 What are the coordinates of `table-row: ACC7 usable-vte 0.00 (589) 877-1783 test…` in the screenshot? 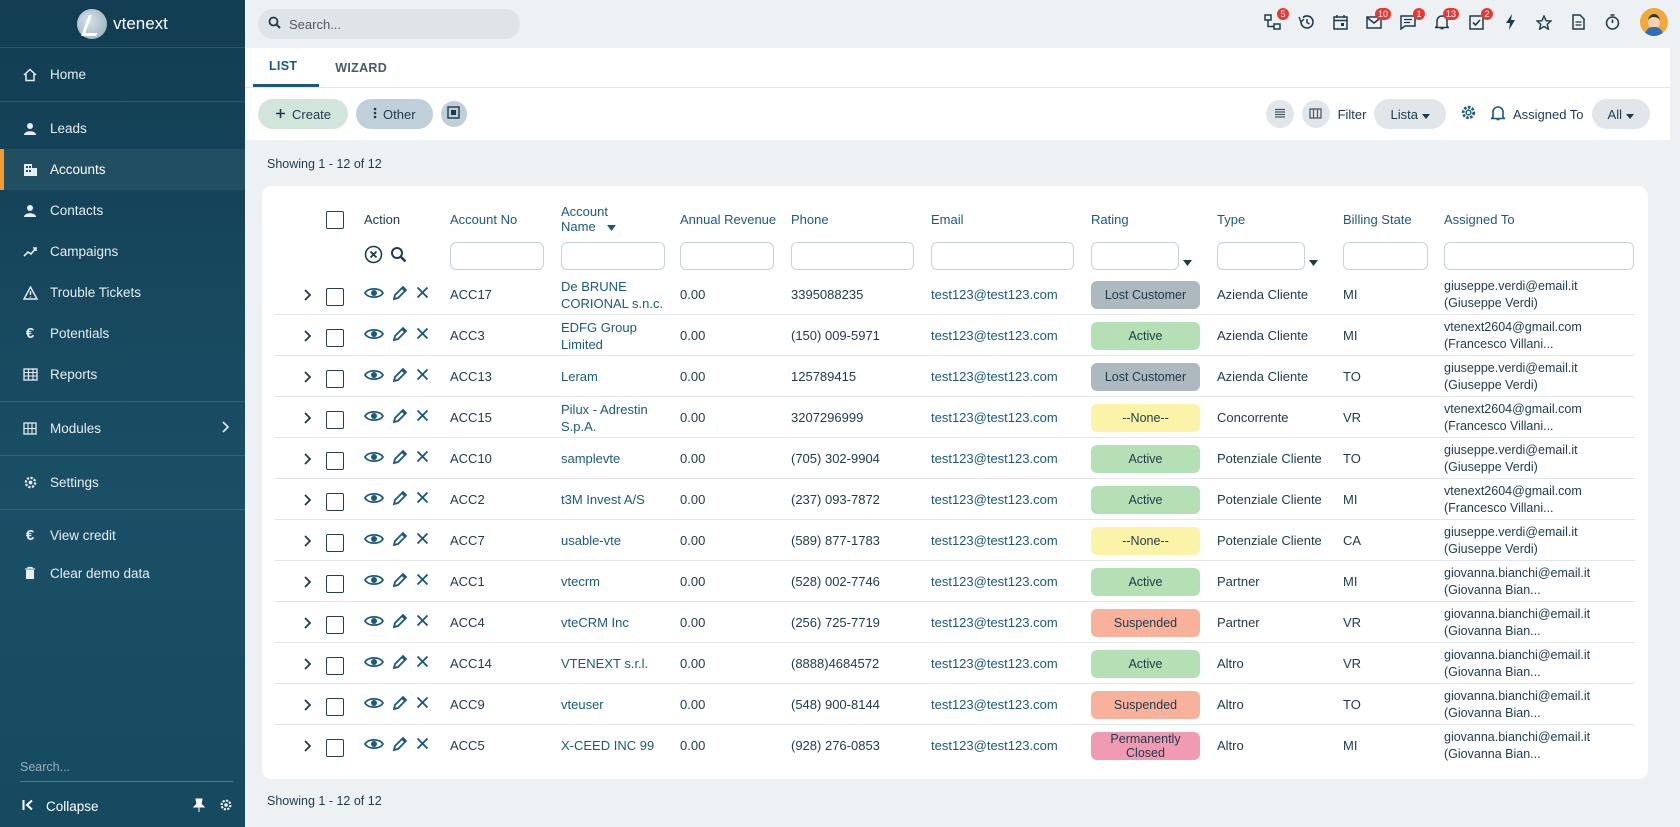 It's located at (955, 540).